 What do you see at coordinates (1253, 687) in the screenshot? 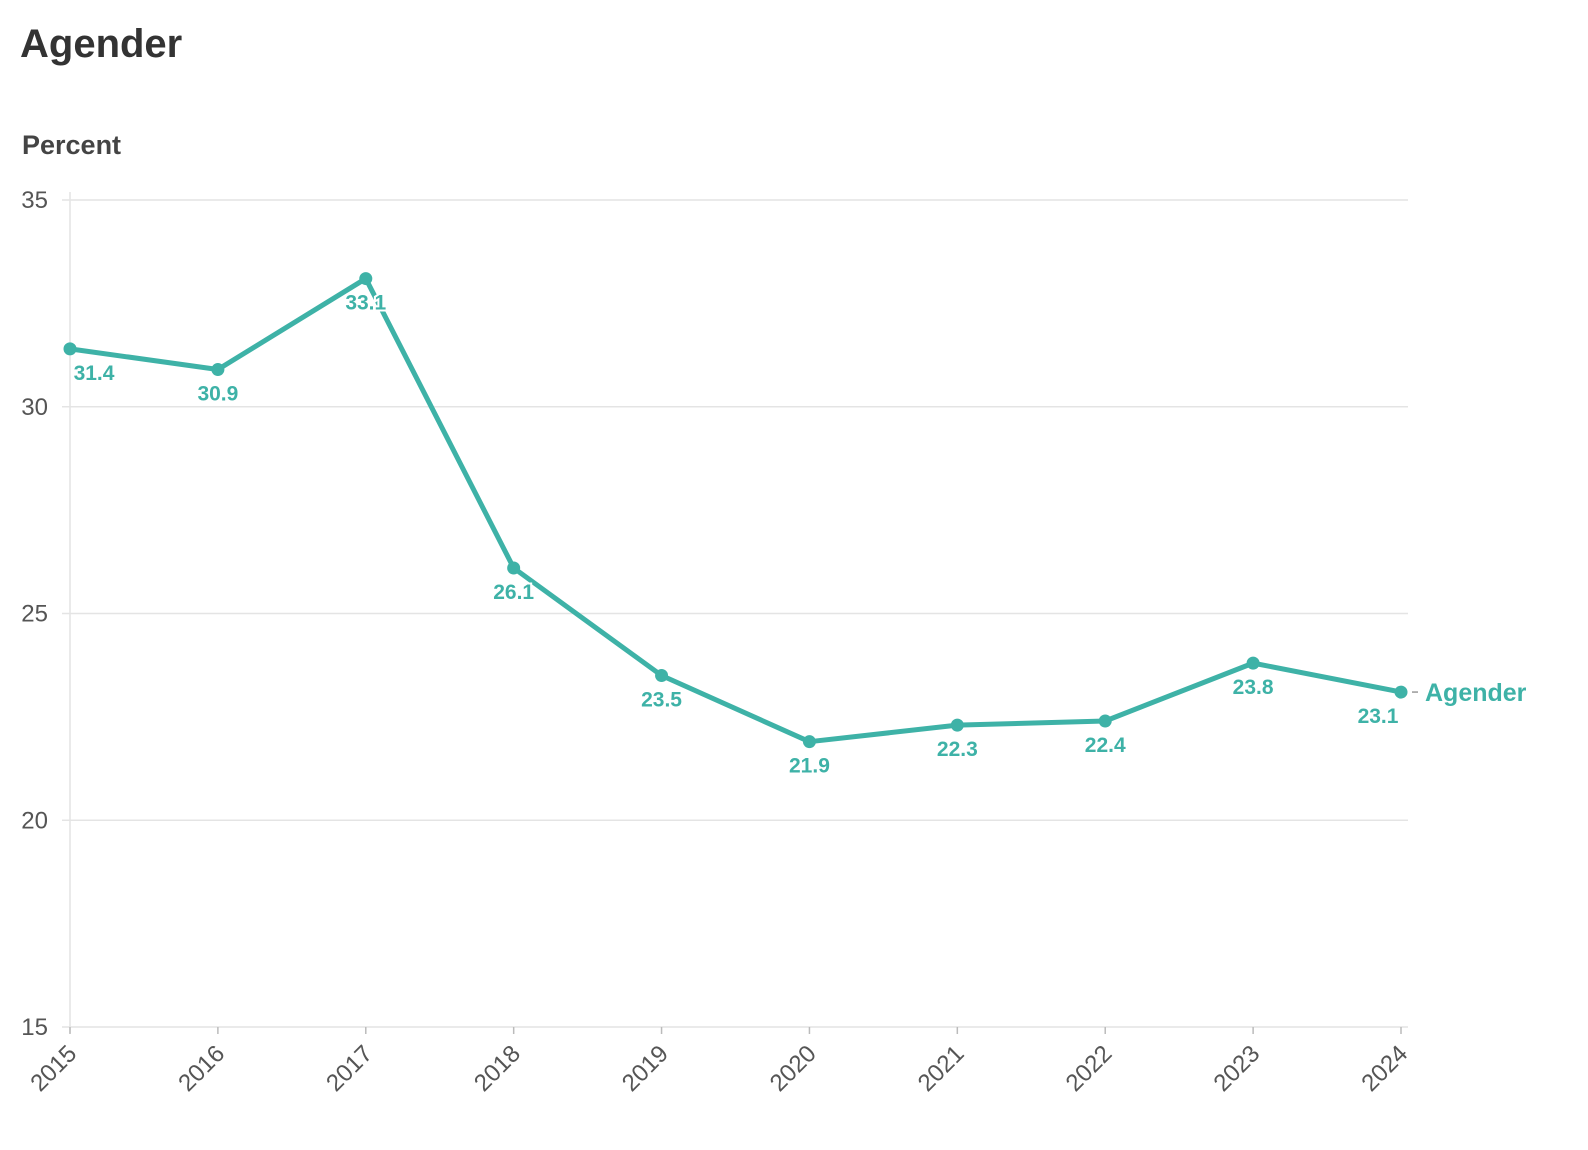
I see `data-label: 23.8` at bounding box center [1253, 687].